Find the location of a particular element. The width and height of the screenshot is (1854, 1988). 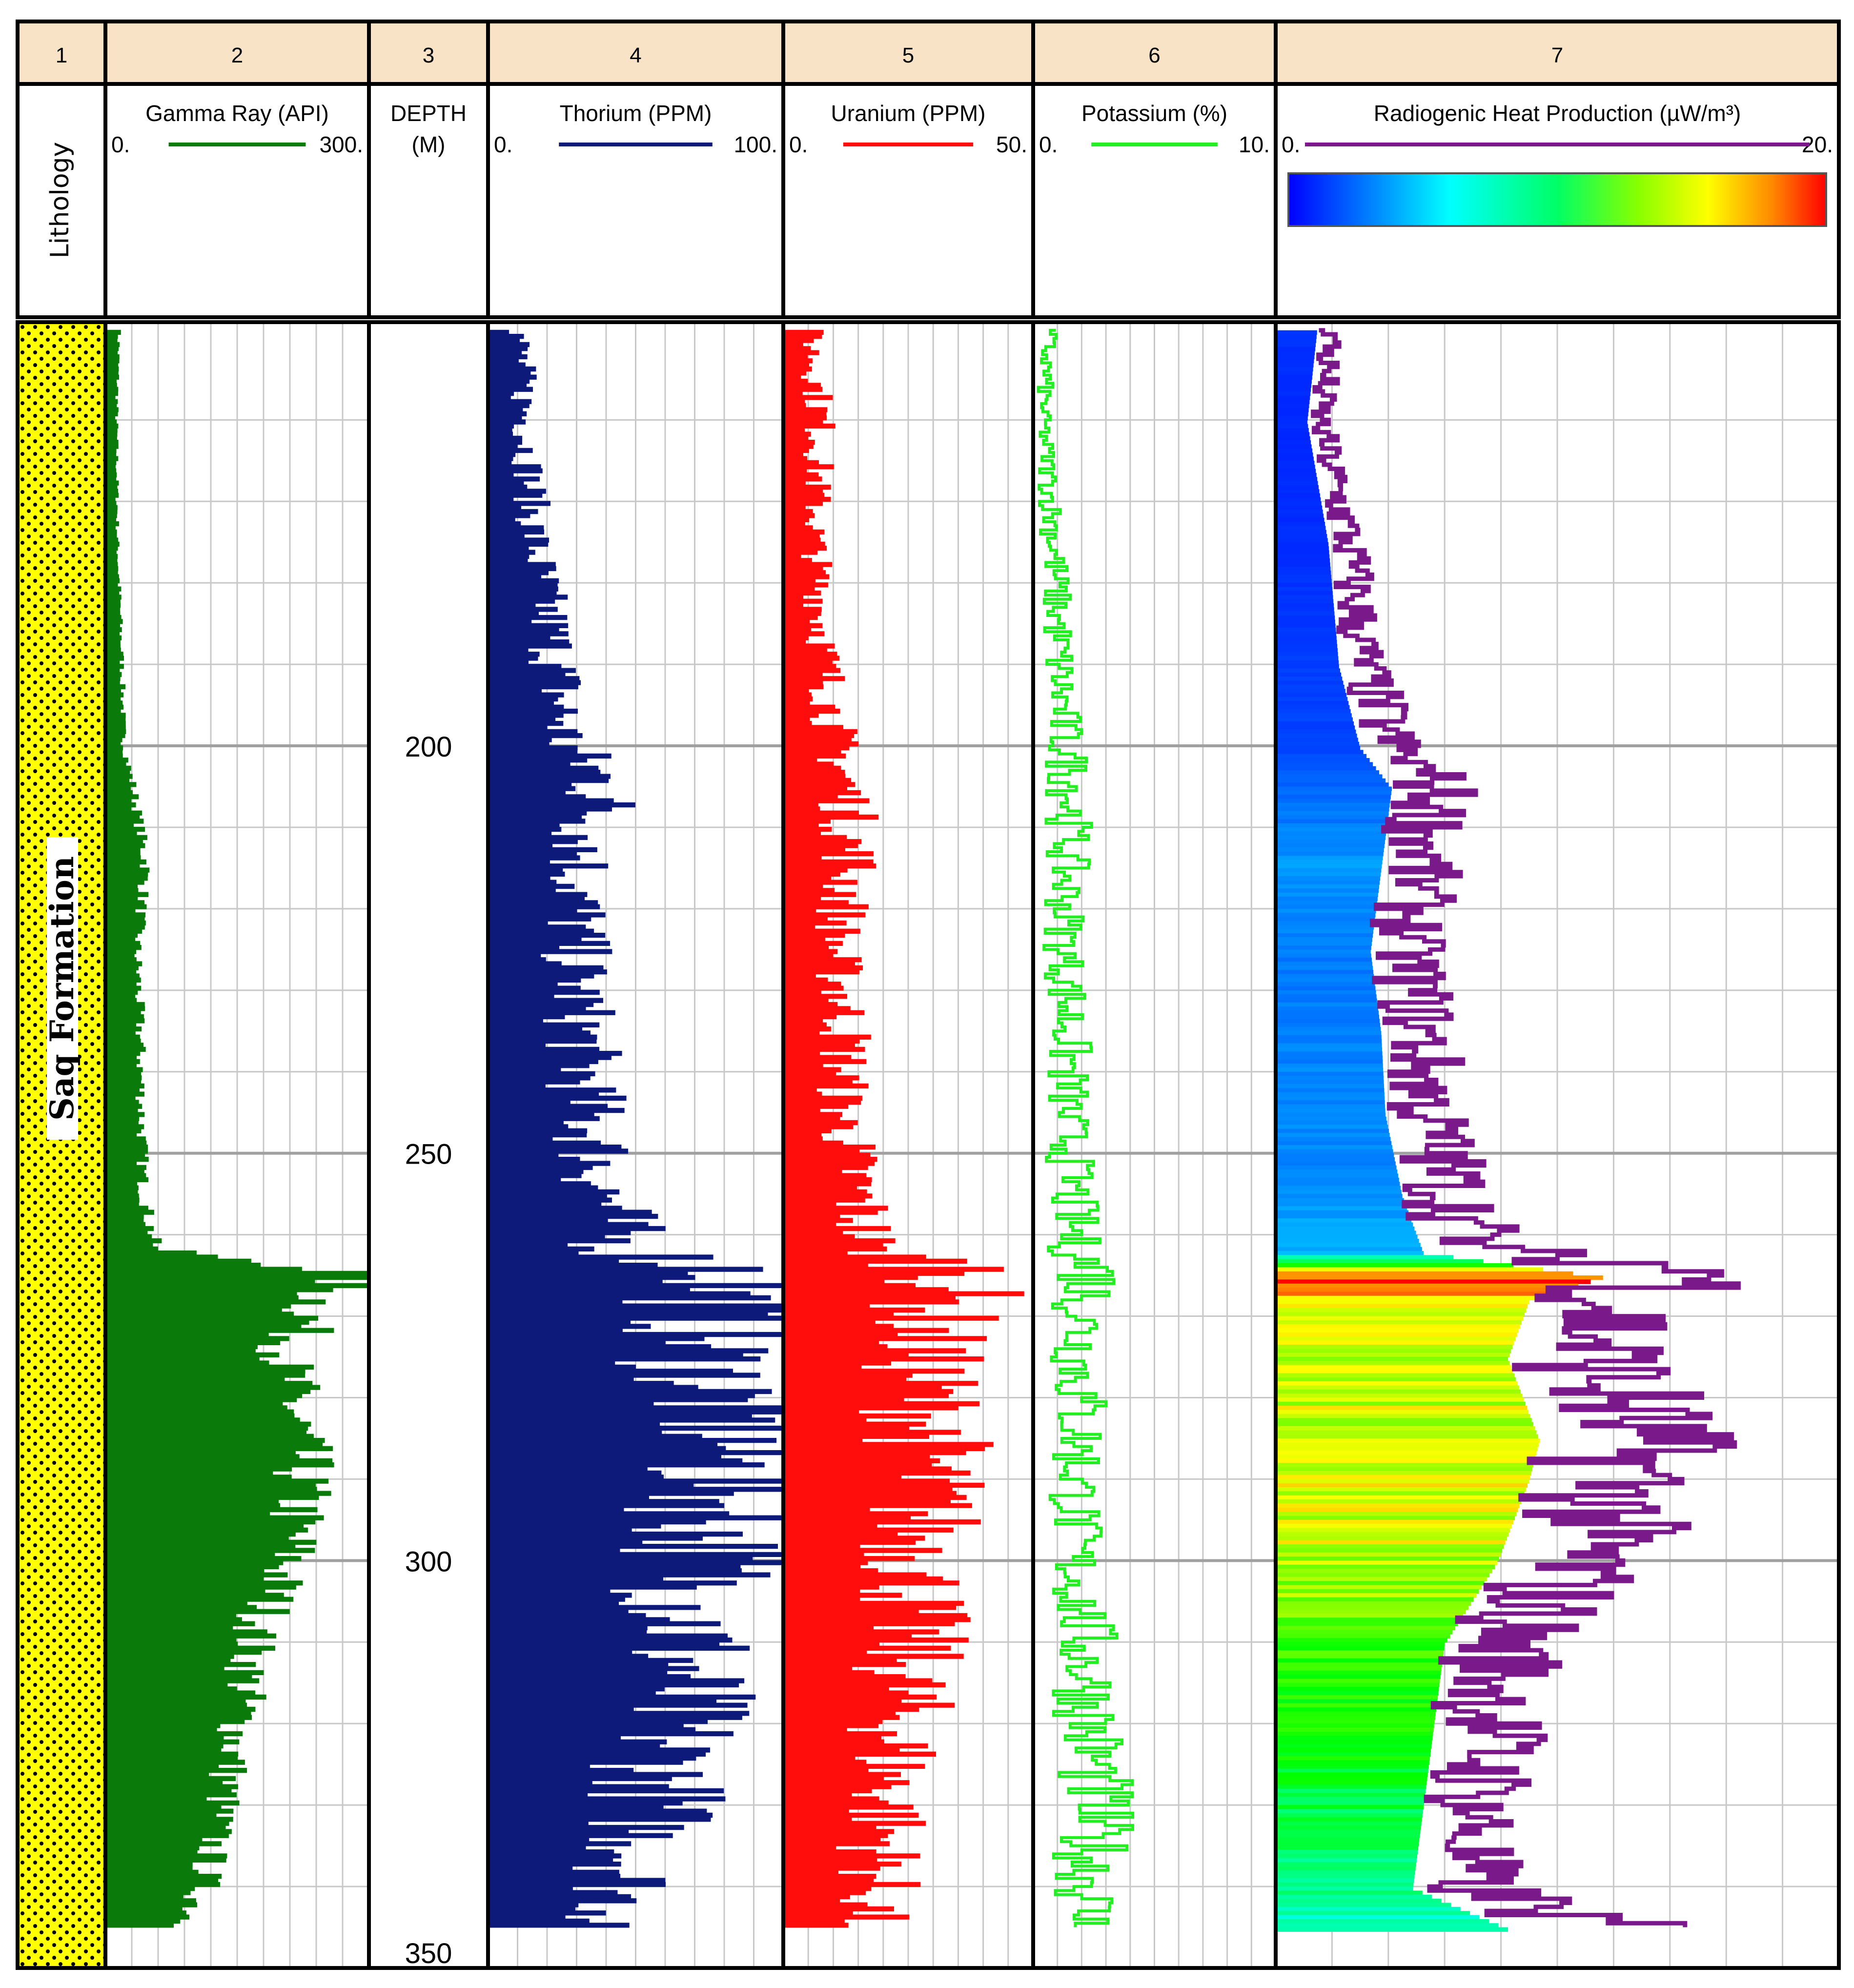

scale-min-4: 0. is located at coordinates (503, 144).